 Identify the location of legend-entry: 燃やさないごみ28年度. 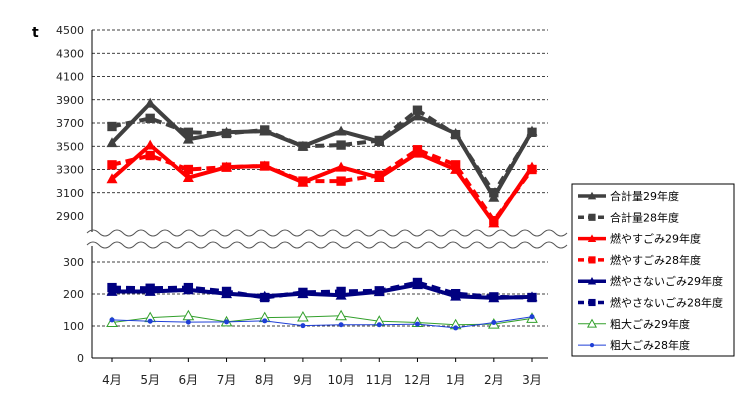
(650, 303).